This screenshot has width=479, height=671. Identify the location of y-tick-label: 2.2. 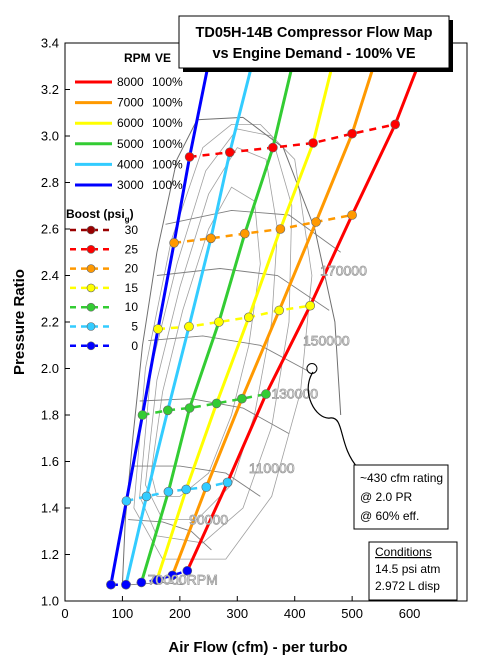
(50, 322).